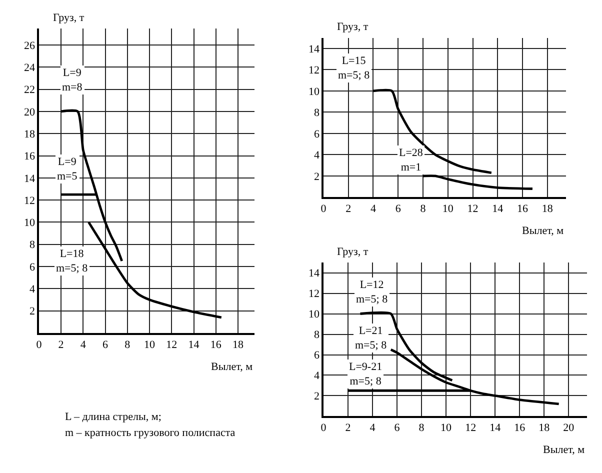 Image resolution: width=602 pixels, height=473 pixels. What do you see at coordinates (30, 68) in the screenshot?
I see `y-tick-label: 24` at bounding box center [30, 68].